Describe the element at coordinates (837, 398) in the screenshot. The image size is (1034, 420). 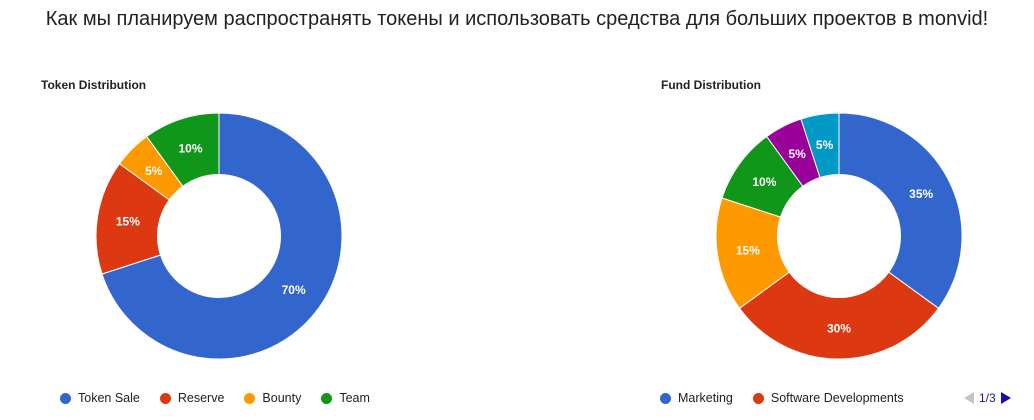
I see `legend-label: Software Developments` at that location.